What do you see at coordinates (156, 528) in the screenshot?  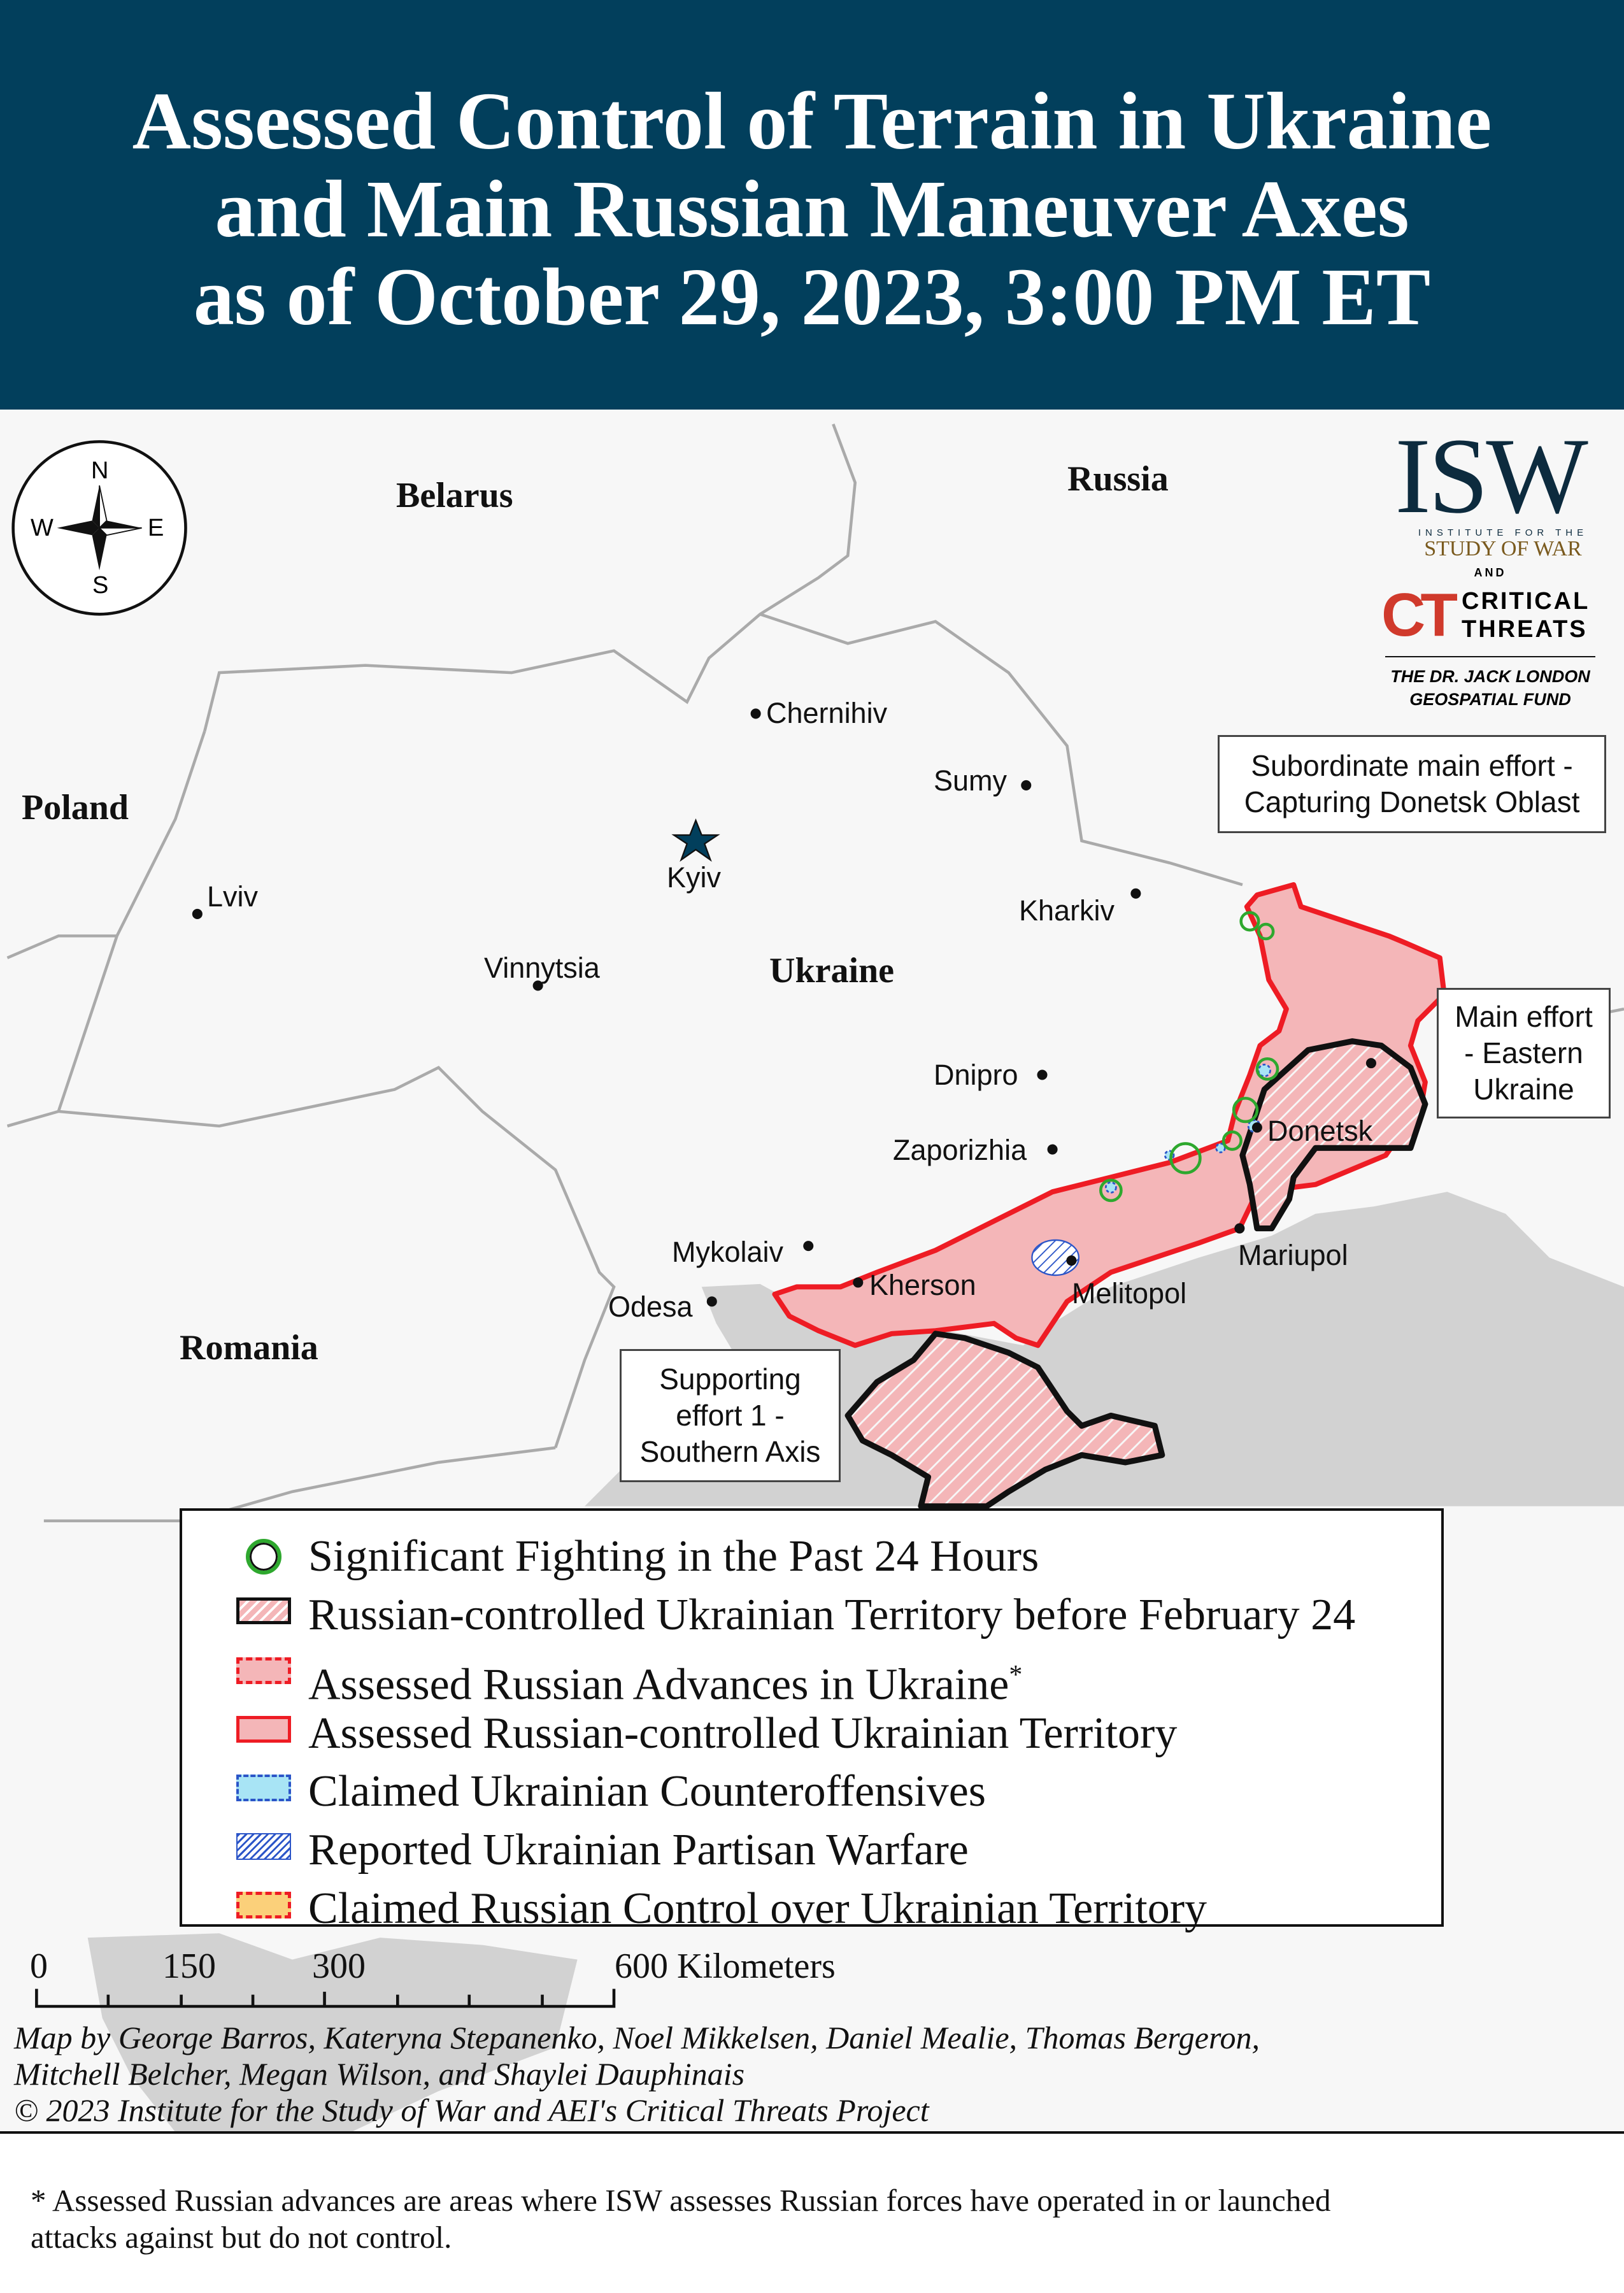 I see `compass-e: E` at bounding box center [156, 528].